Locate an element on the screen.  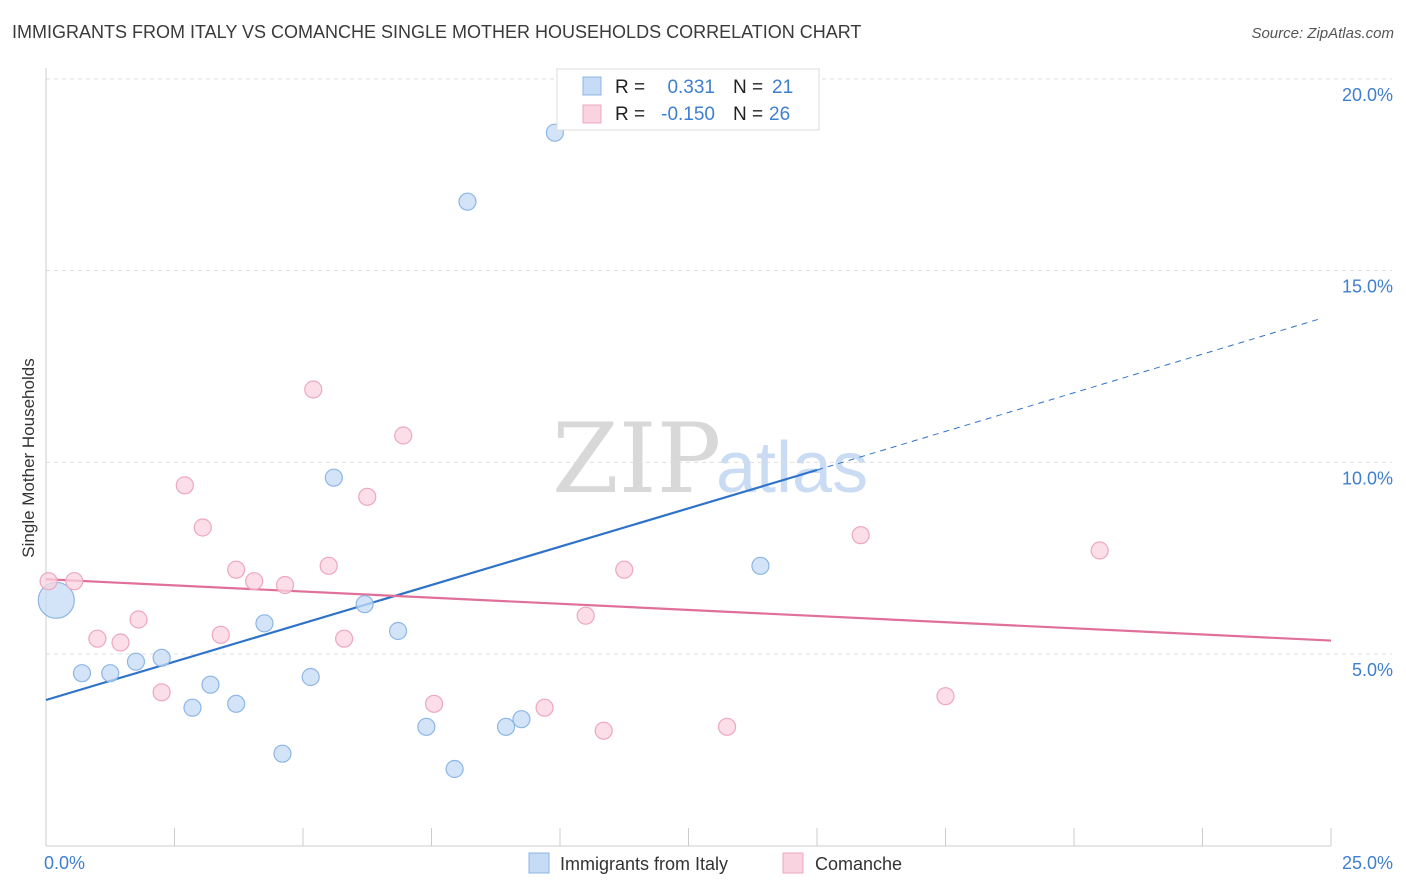
series-legend-label-comanche: Comanche is located at coordinates (858, 864).